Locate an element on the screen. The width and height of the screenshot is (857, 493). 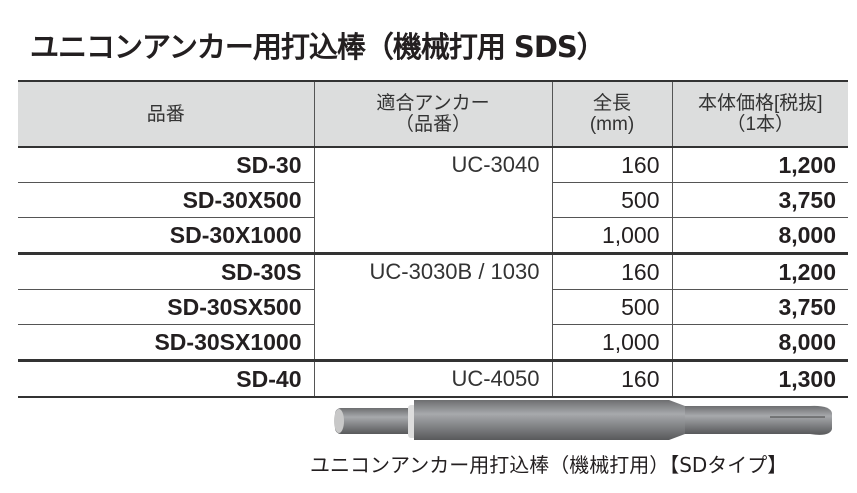
header-length: 全長 (mm) is located at coordinates (611, 114).